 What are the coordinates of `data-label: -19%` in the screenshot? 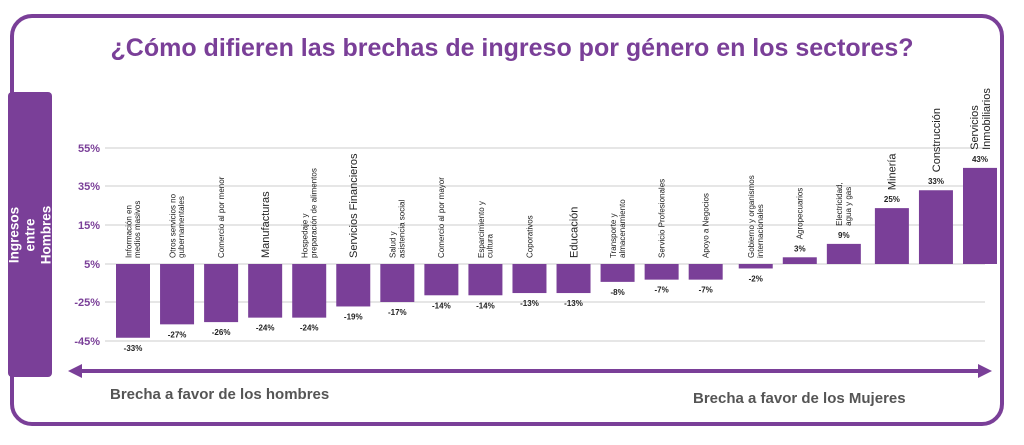 It's located at (353, 316).